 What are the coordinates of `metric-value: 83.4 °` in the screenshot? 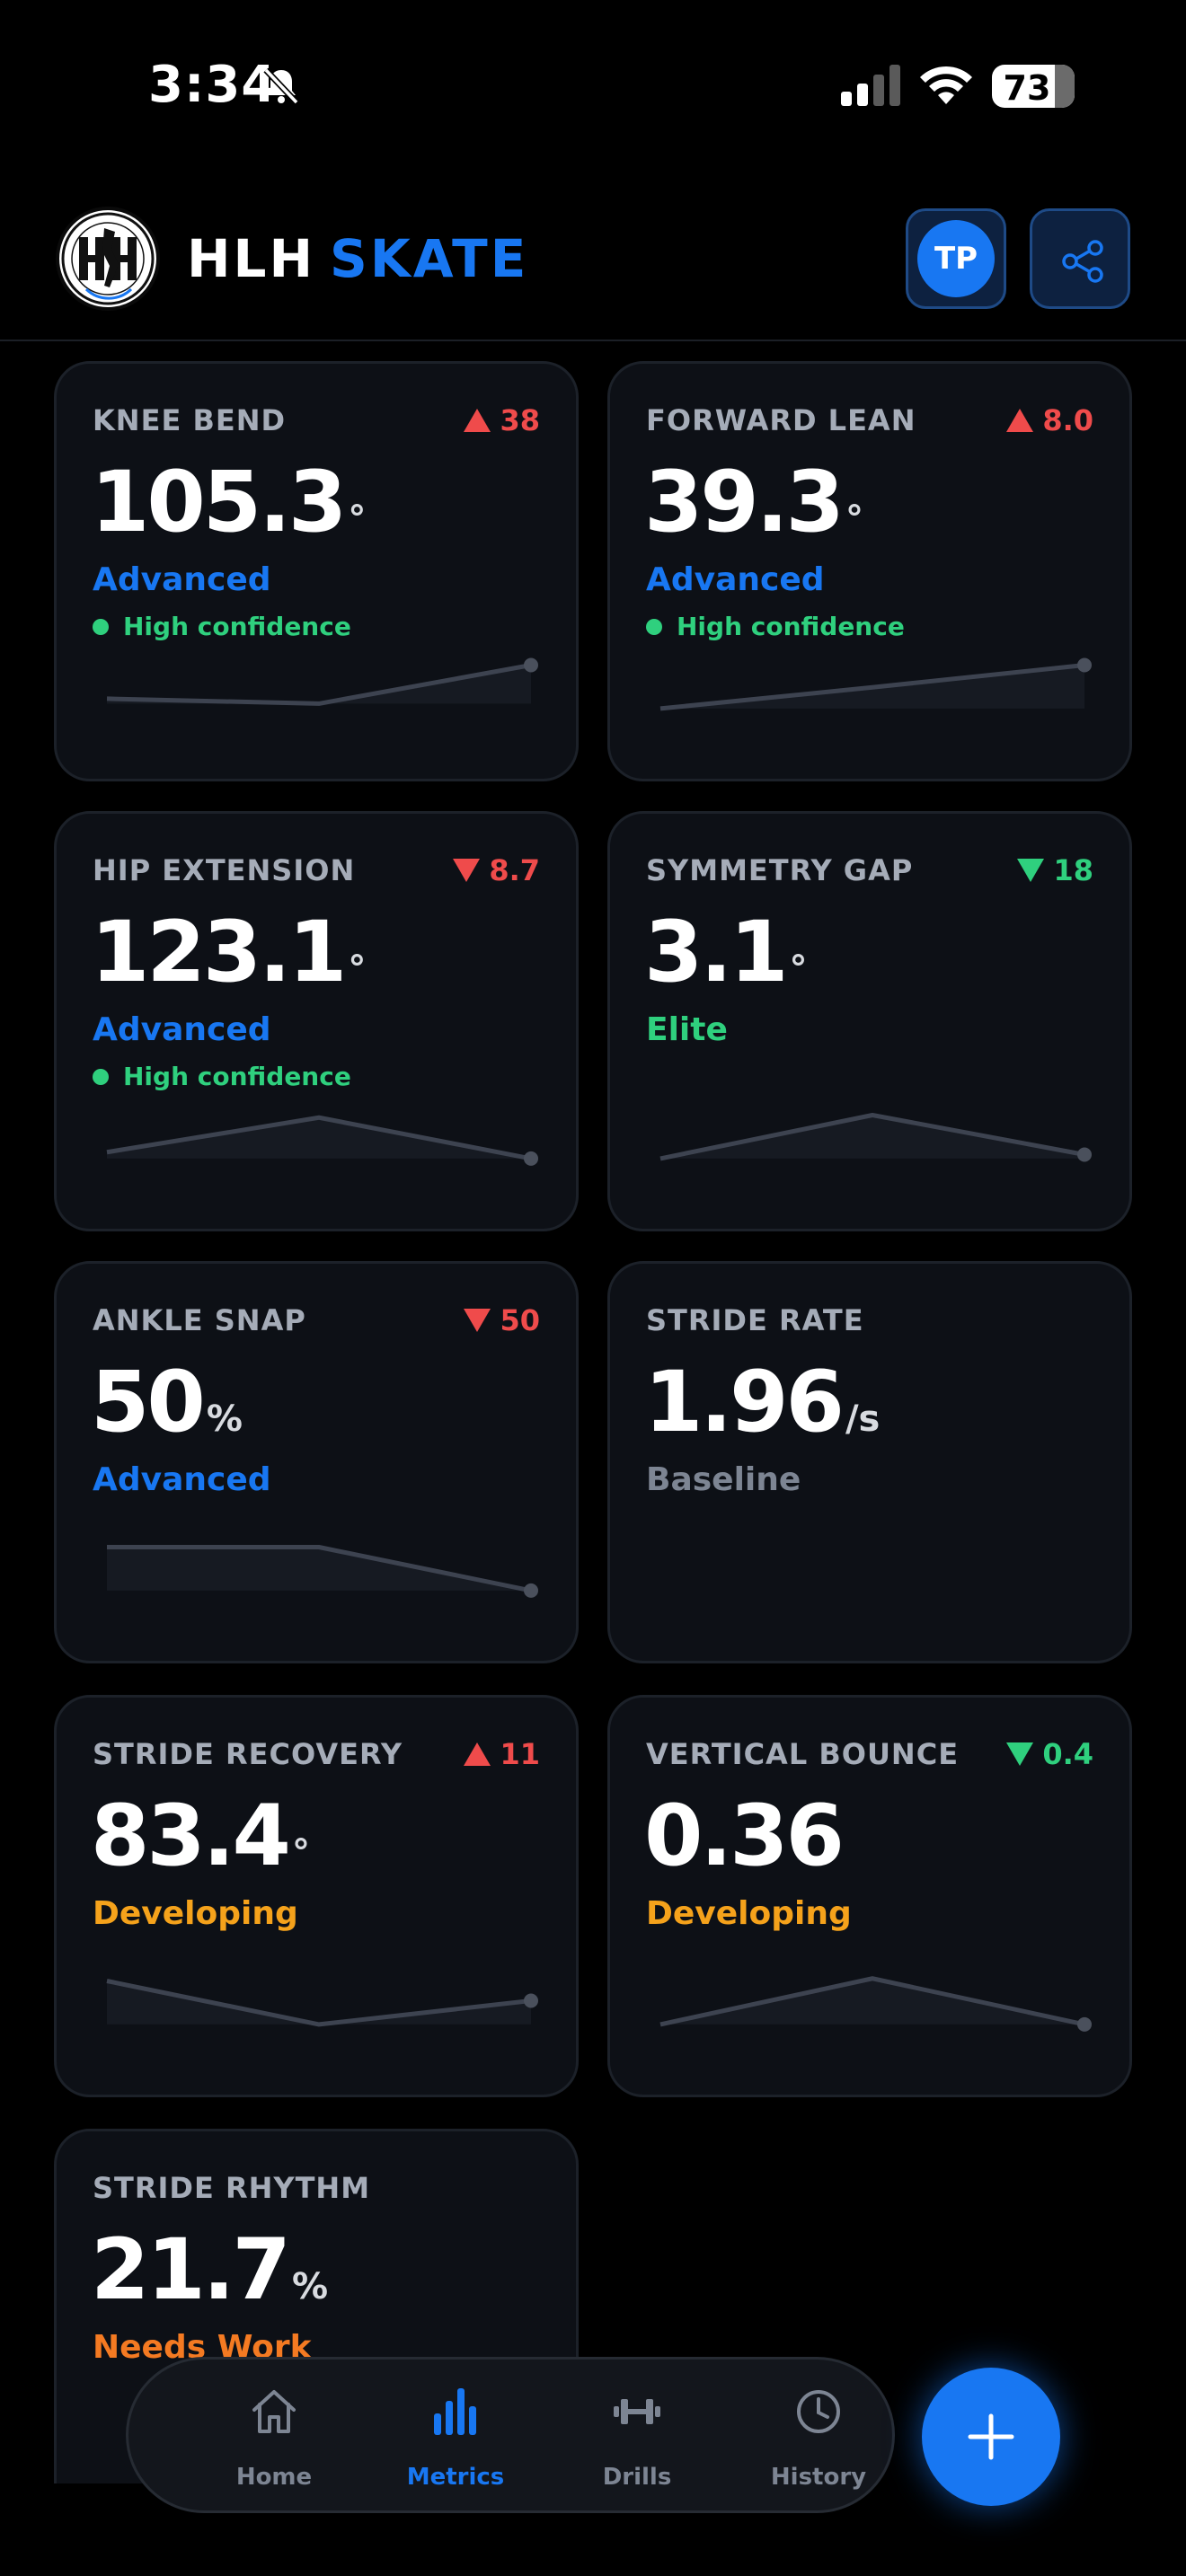 It's located at (200, 1836).